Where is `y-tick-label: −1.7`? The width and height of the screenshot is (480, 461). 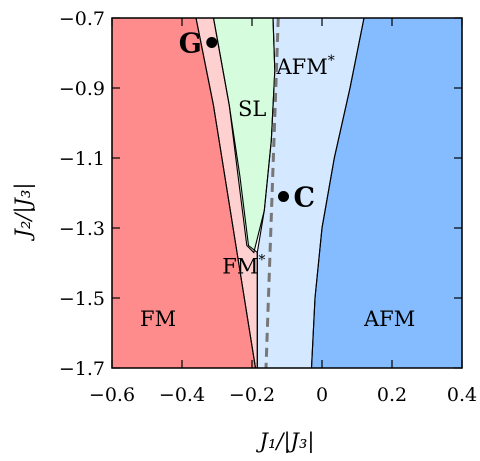
y-tick-label: −1.7 is located at coordinates (82, 369).